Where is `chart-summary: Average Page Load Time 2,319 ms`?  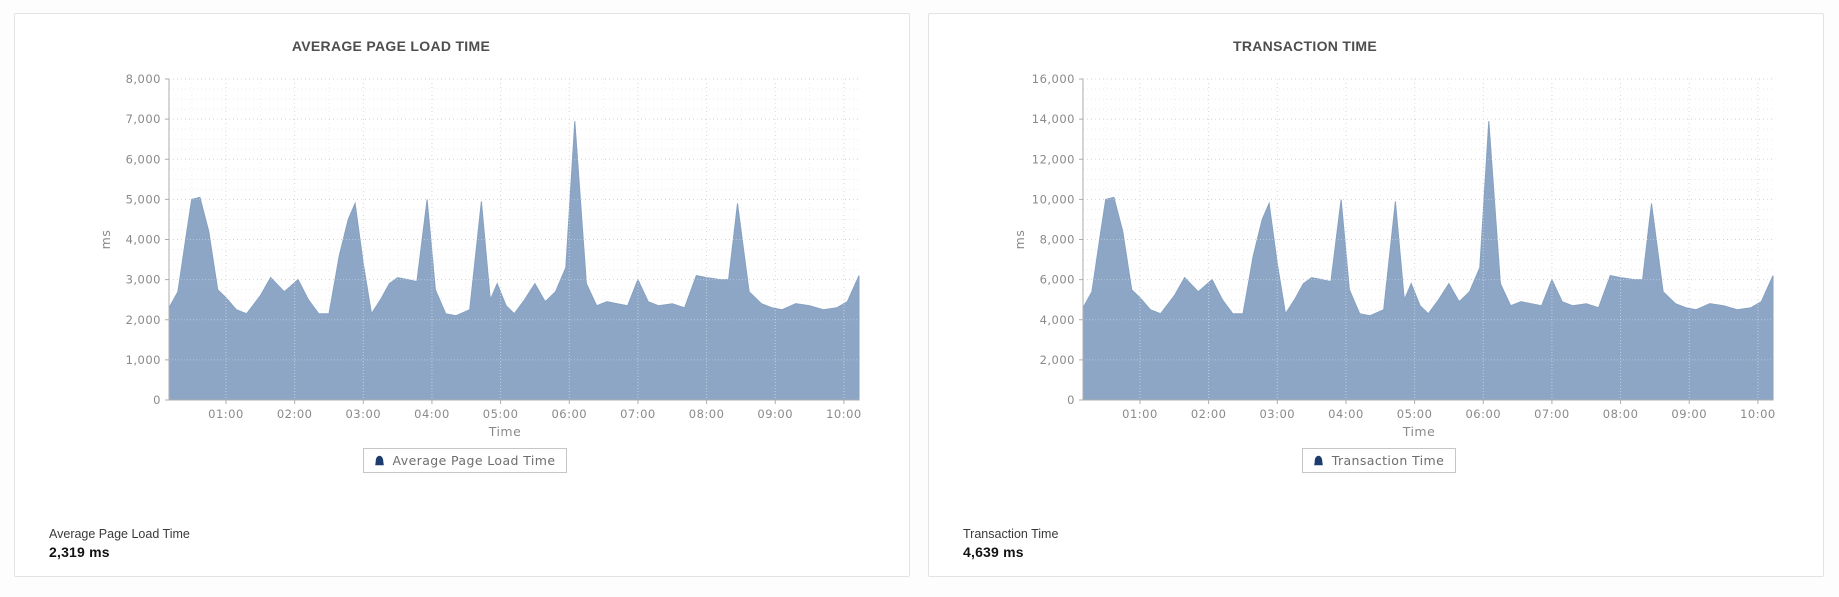 chart-summary: Average Page Load Time 2,319 ms is located at coordinates (119, 543).